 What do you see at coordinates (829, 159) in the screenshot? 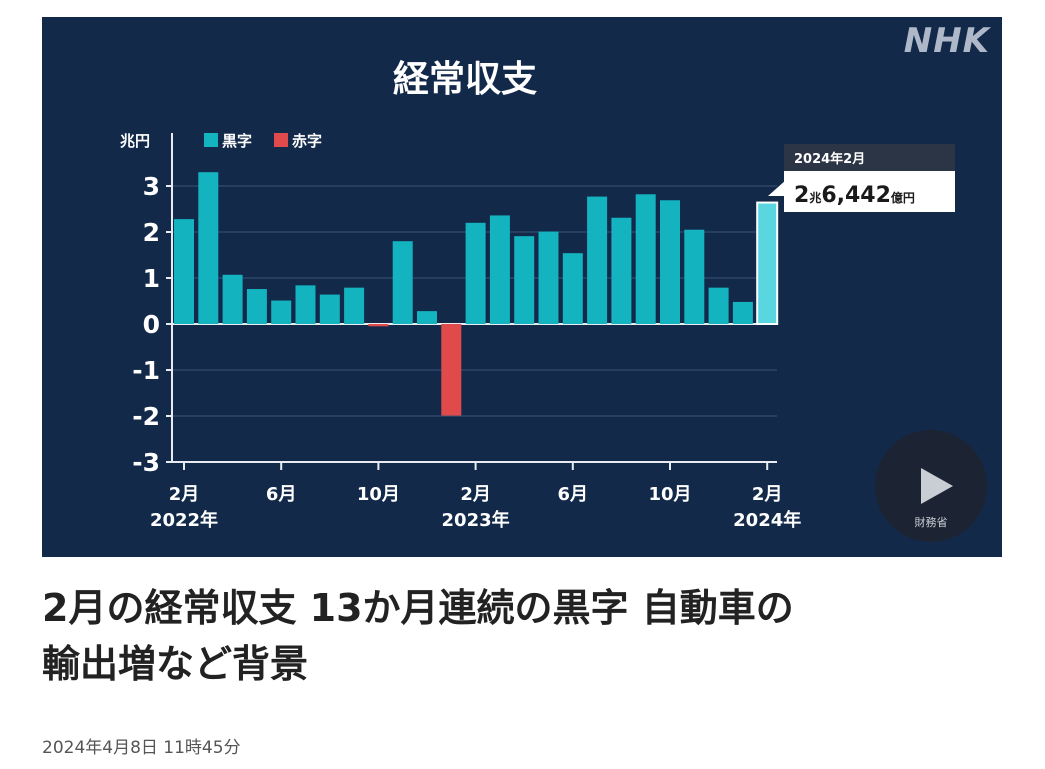
I see `callout-date: 2024年2月` at bounding box center [829, 159].